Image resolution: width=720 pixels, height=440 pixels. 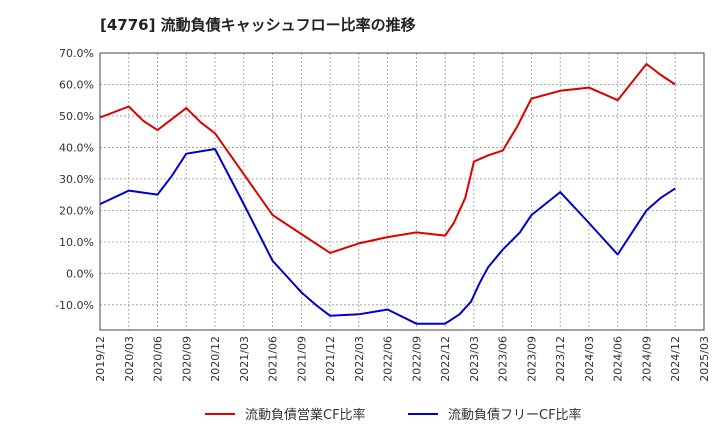 What do you see at coordinates (215, 359) in the screenshot?
I see `x-tick-label: 2020/12` at bounding box center [215, 359].